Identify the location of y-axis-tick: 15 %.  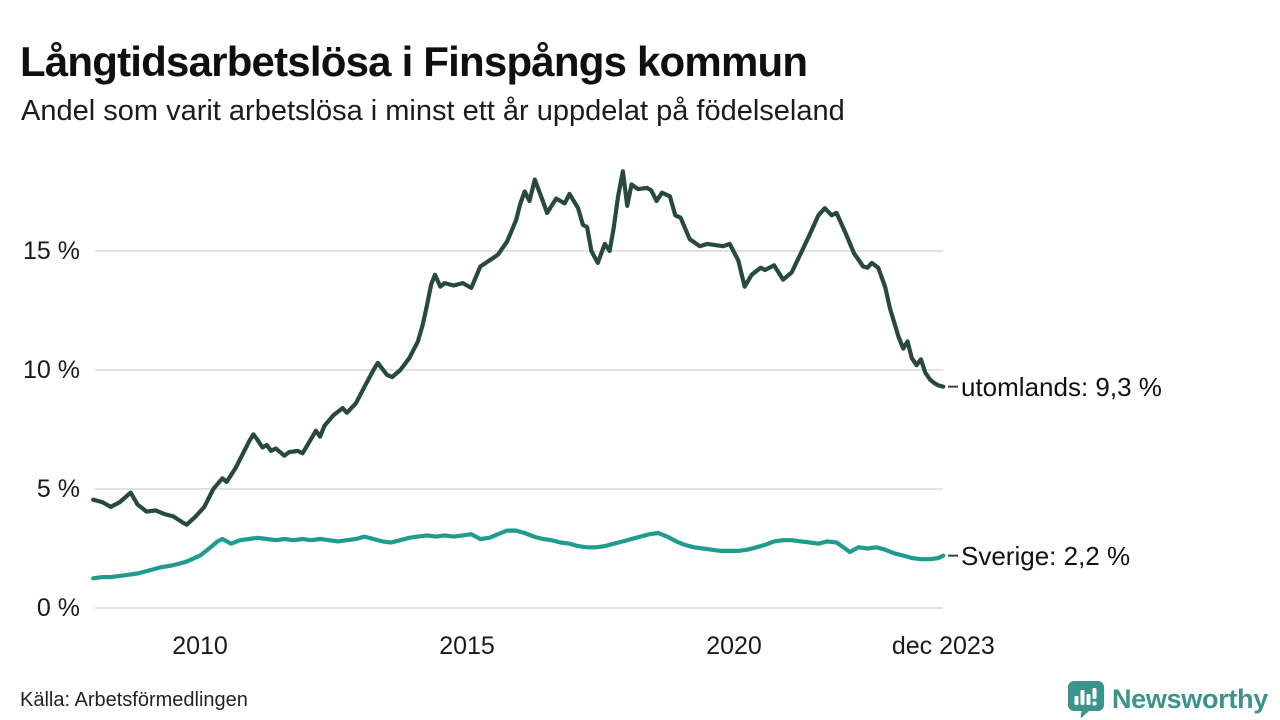
(51, 251).